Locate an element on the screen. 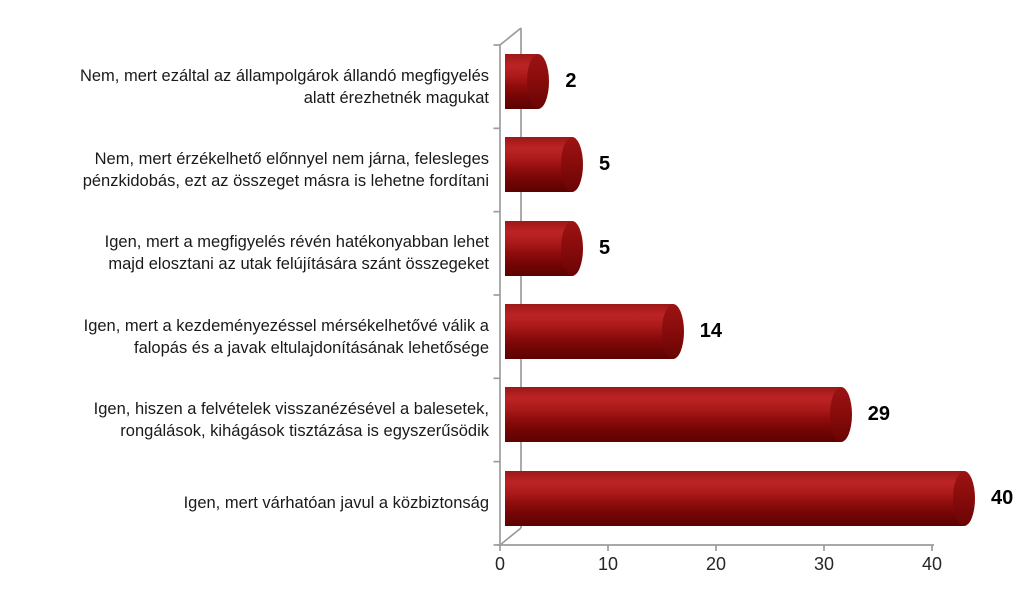 The width and height of the screenshot is (1030, 594). value-label: 14 is located at coordinates (711, 330).